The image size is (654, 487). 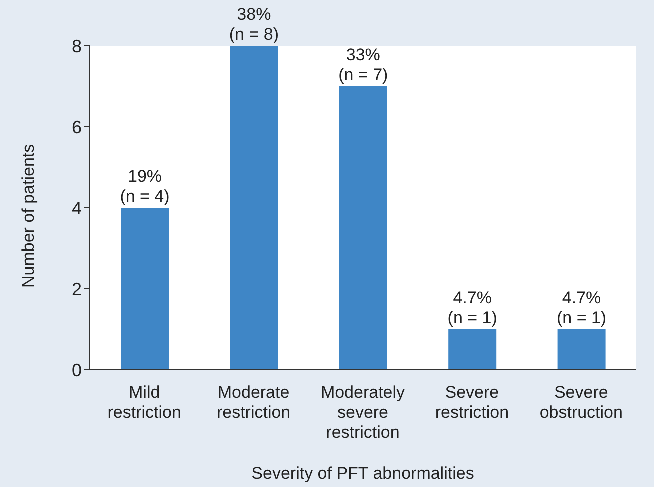 What do you see at coordinates (77, 370) in the screenshot?
I see `y-tick-label: 0` at bounding box center [77, 370].